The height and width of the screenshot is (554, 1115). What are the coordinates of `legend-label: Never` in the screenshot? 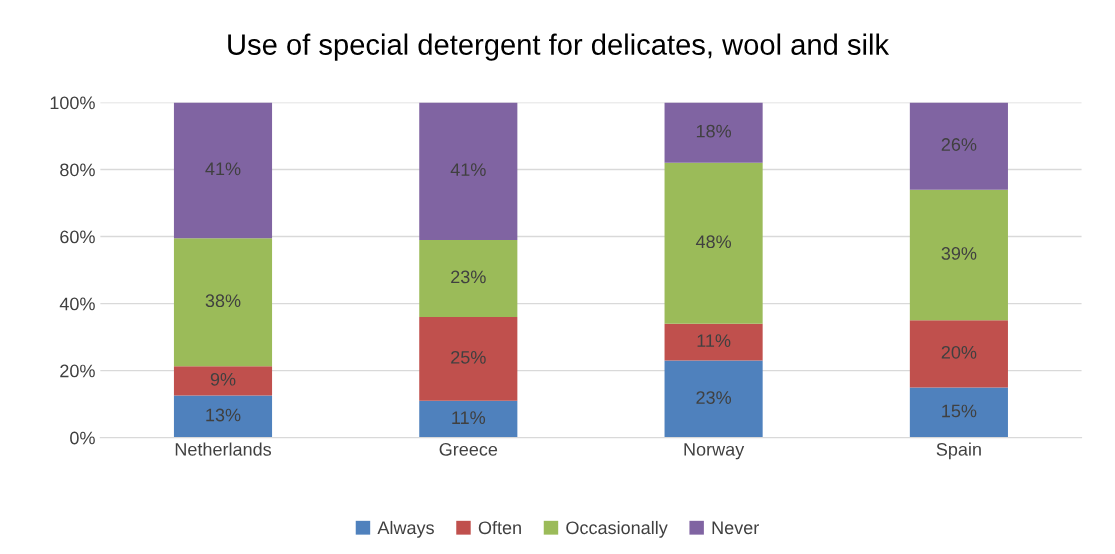 It's located at (735, 528).